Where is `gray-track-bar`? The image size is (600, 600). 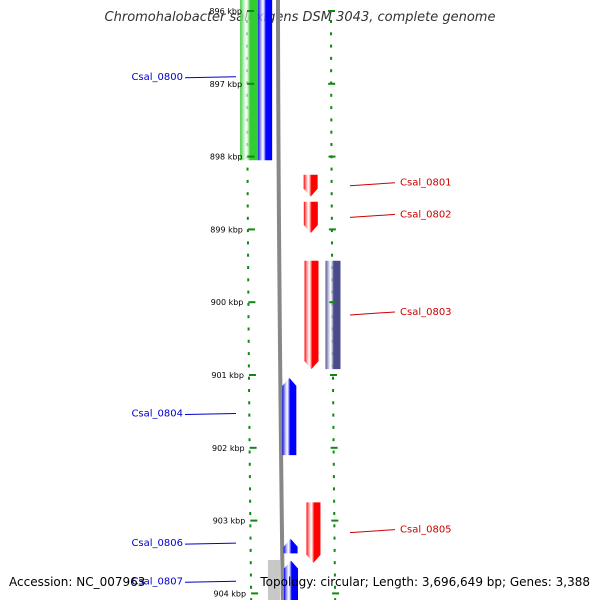 gray-track-bar is located at coordinates (273, 580).